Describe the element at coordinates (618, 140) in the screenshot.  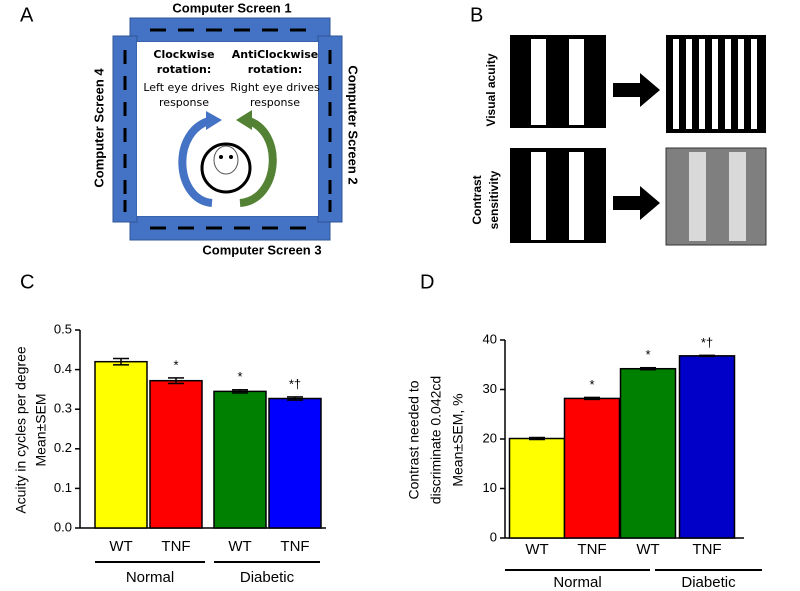
I see `stimulus-diagram: Visual acuity Contrast sensitivity` at that location.